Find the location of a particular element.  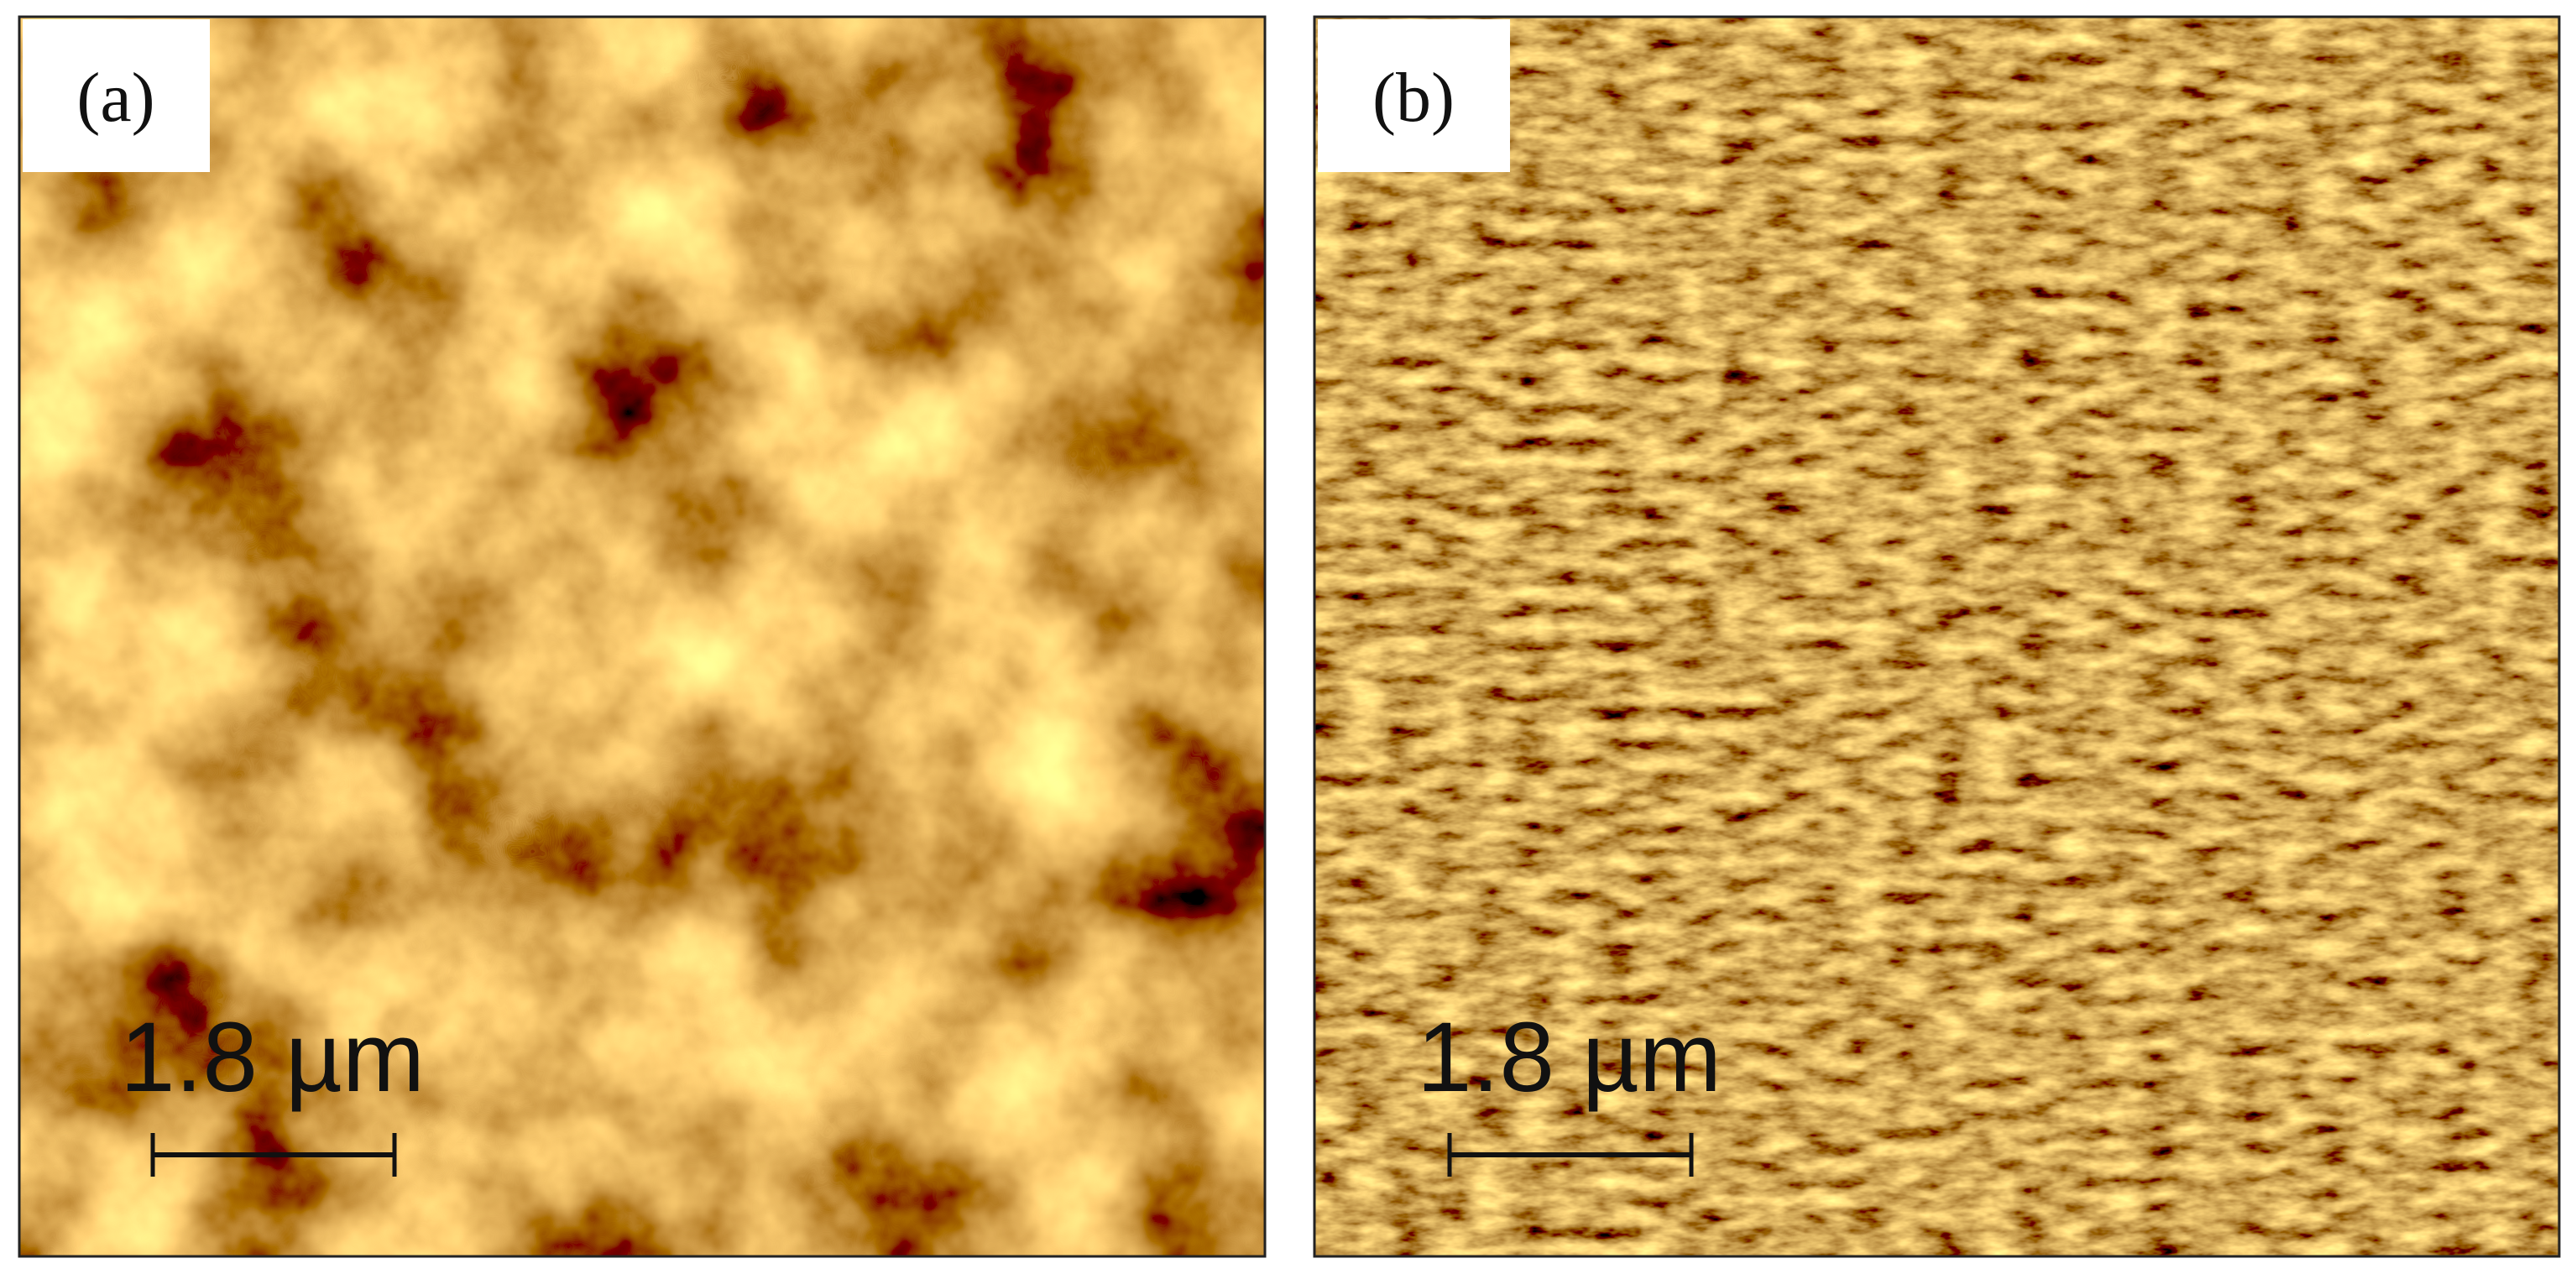

panel-label: (b) is located at coordinates (1413, 98).